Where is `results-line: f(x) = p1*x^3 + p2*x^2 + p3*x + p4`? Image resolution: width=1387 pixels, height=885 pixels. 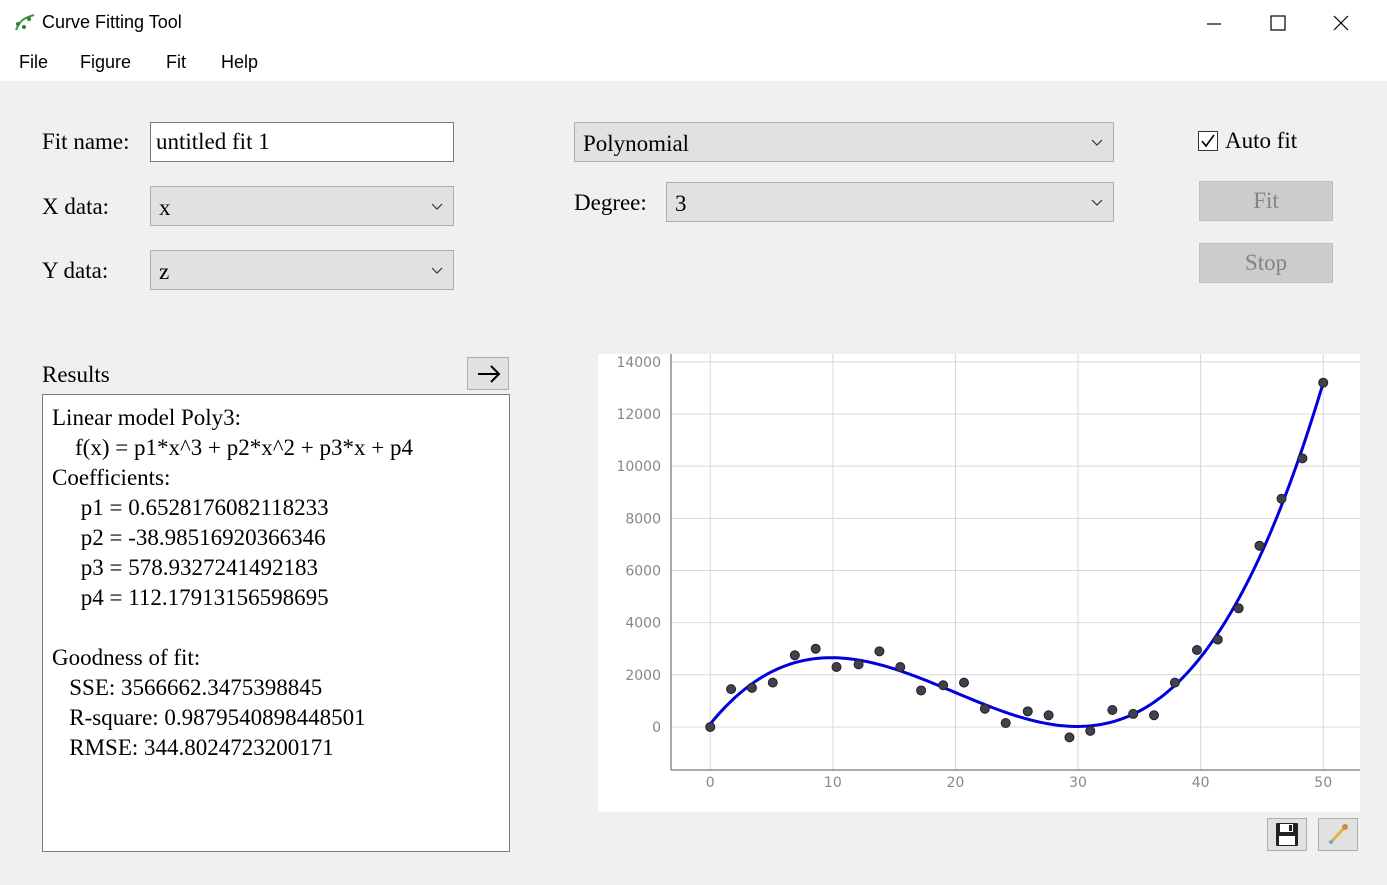 results-line: f(x) = p1*x^3 + p2*x^2 + p3*x + p4 is located at coordinates (232, 447).